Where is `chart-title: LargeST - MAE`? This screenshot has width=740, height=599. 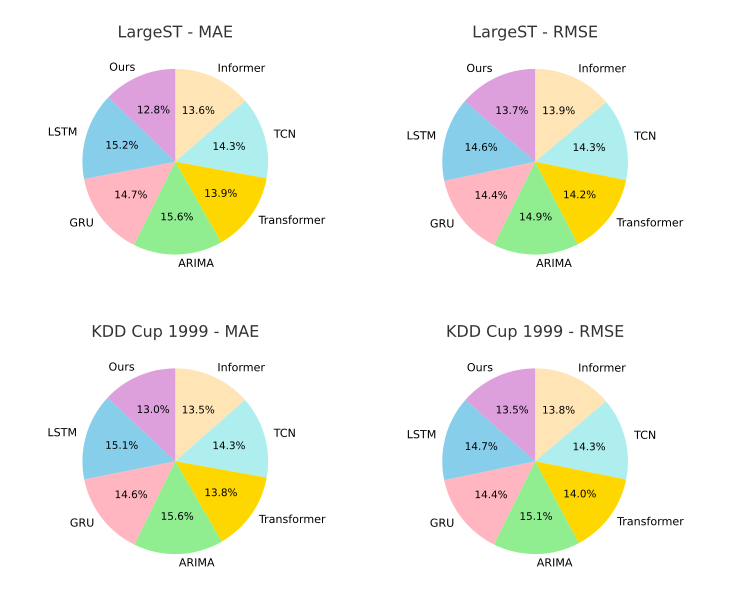
chart-title: LargeST - MAE is located at coordinates (175, 33).